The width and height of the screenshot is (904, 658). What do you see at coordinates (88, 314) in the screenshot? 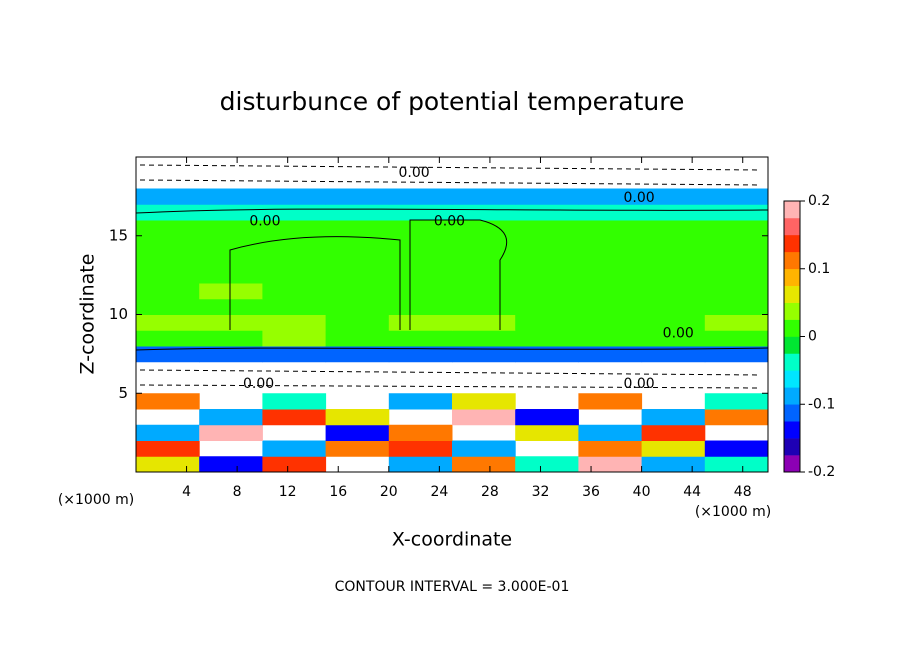
I see `y-axis-label: Z-coordinate` at bounding box center [88, 314].